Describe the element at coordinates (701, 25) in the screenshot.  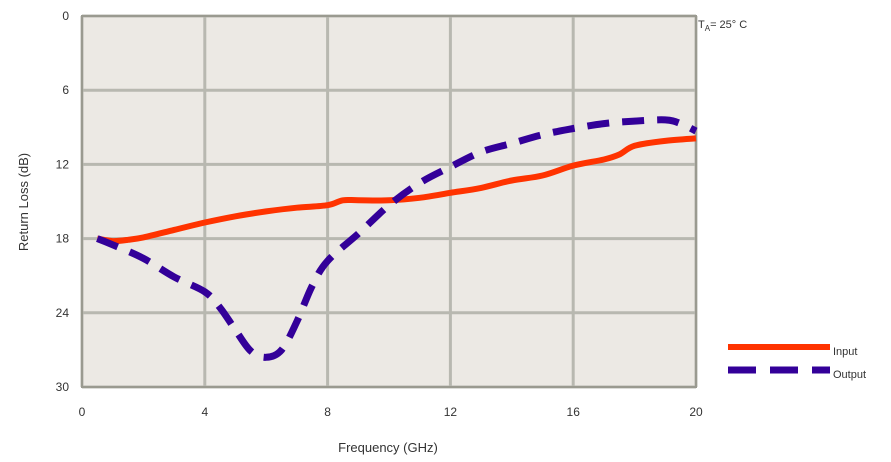
I see `temperature-symbol: T` at that location.